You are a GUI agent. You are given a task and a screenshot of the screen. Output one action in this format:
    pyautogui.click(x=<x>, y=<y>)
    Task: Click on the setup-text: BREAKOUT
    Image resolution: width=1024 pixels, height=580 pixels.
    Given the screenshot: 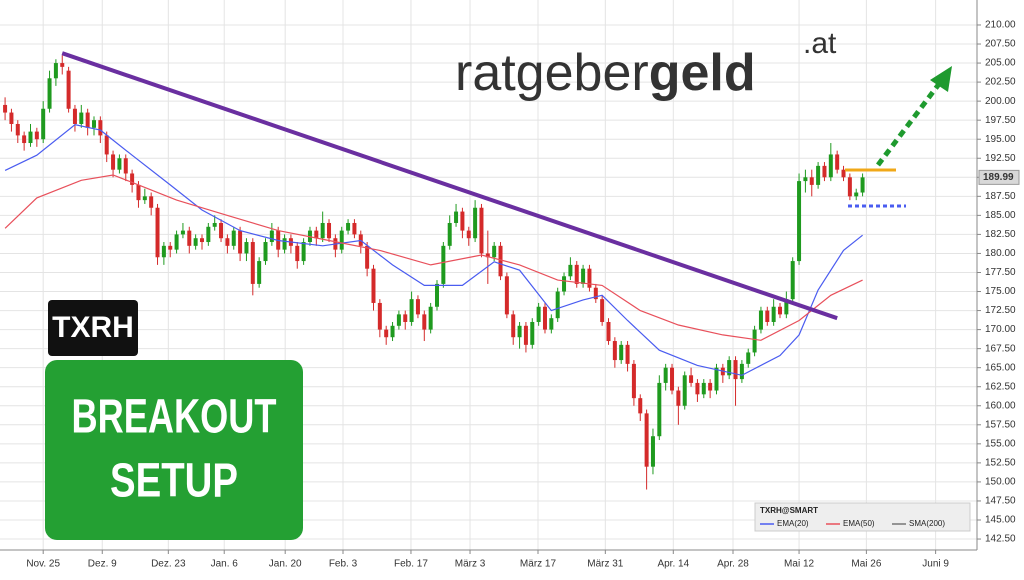 What is the action you would take?
    pyautogui.click(x=174, y=417)
    